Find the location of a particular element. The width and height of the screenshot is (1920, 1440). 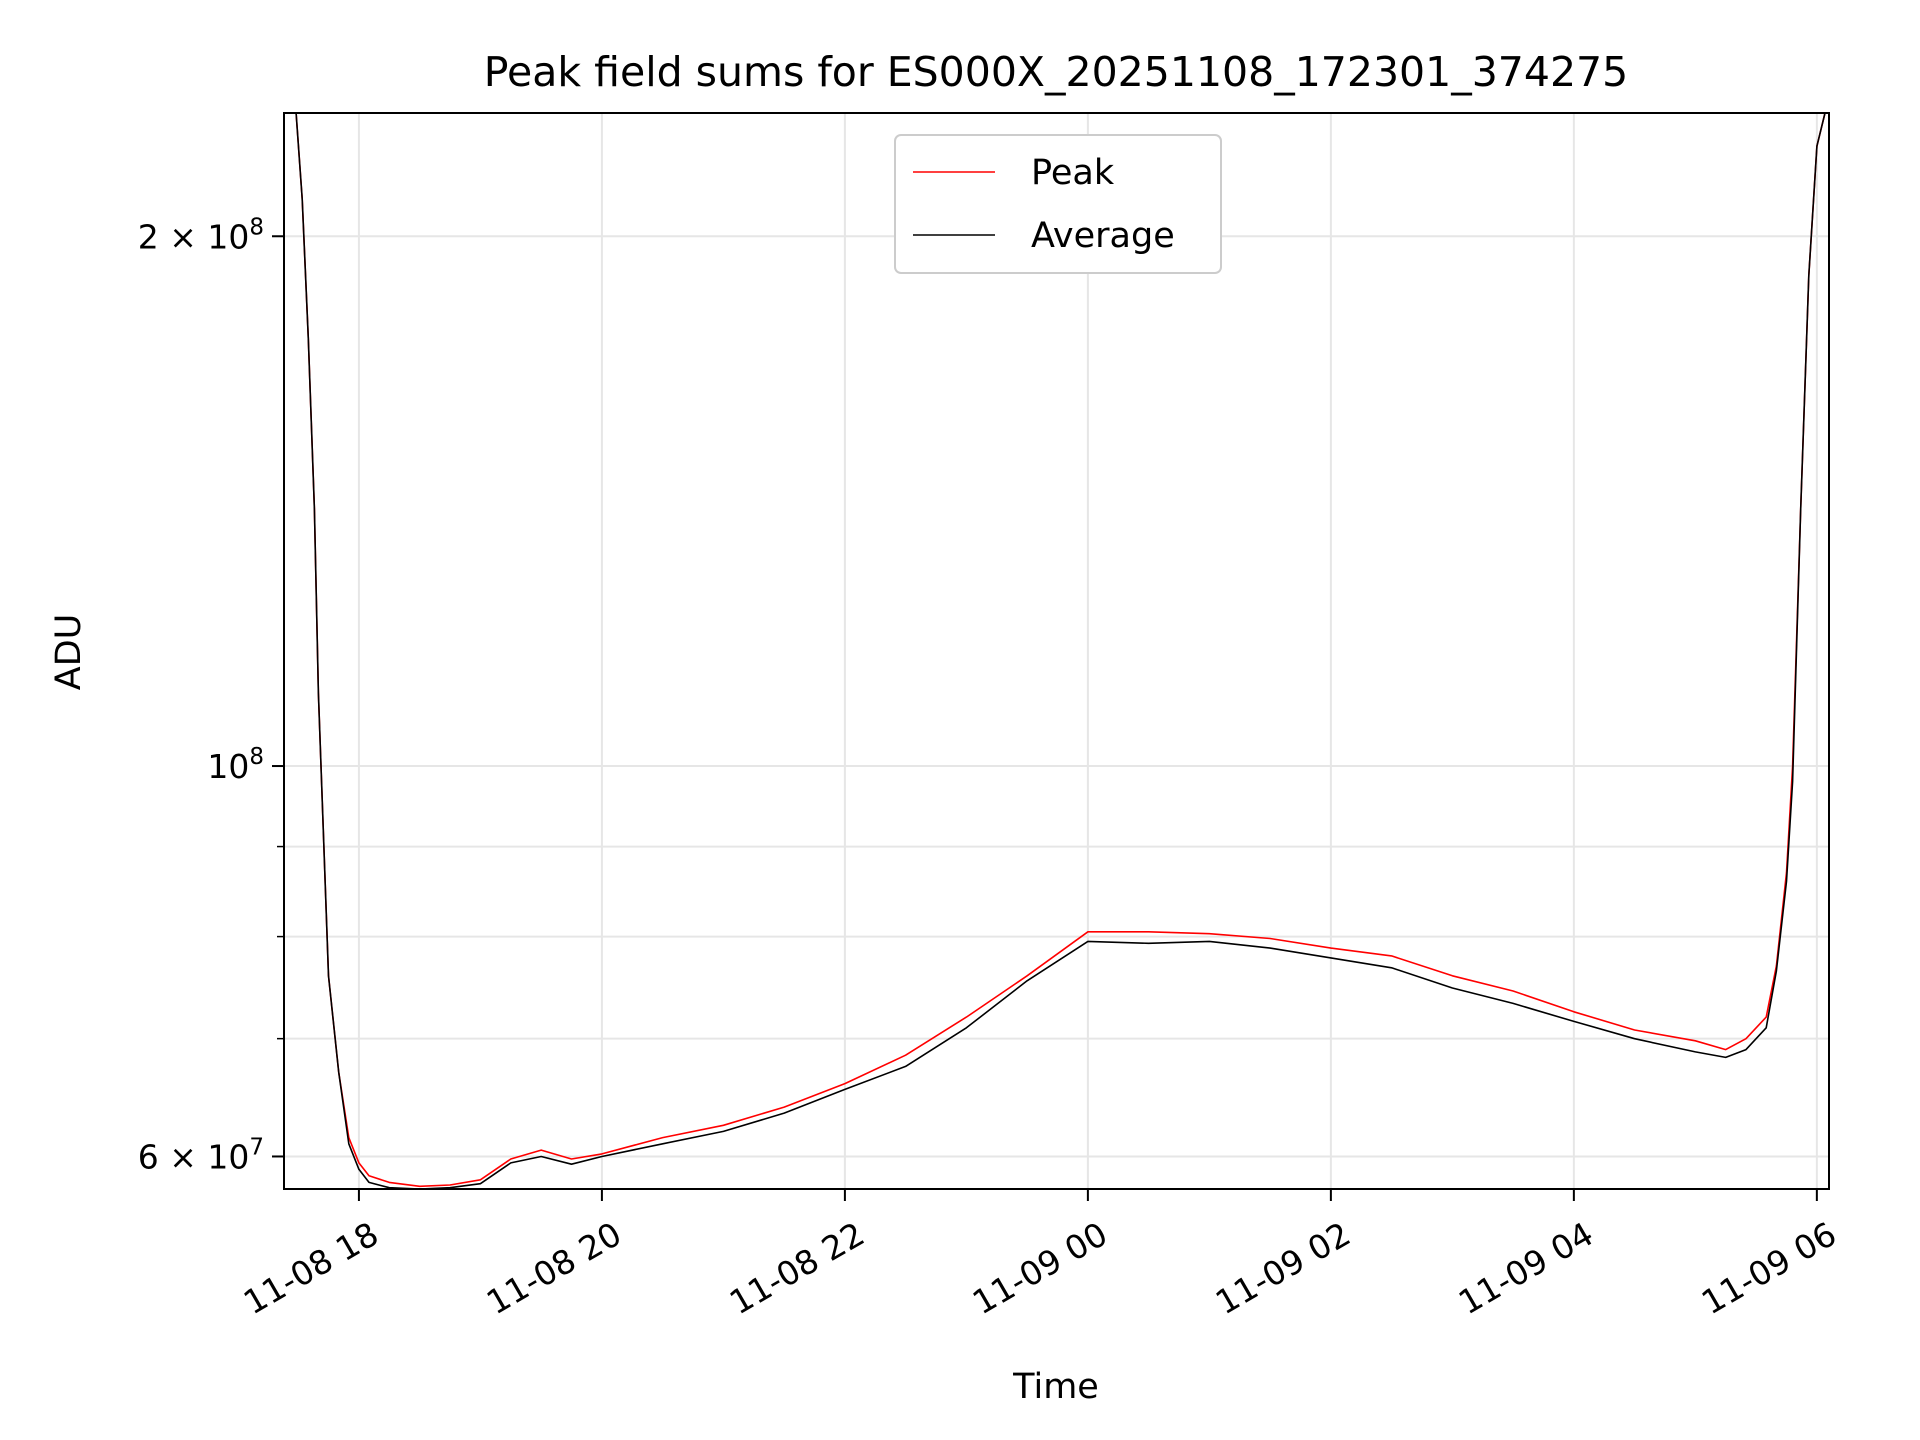

legend-label-peak: Peak is located at coordinates (1073, 173).